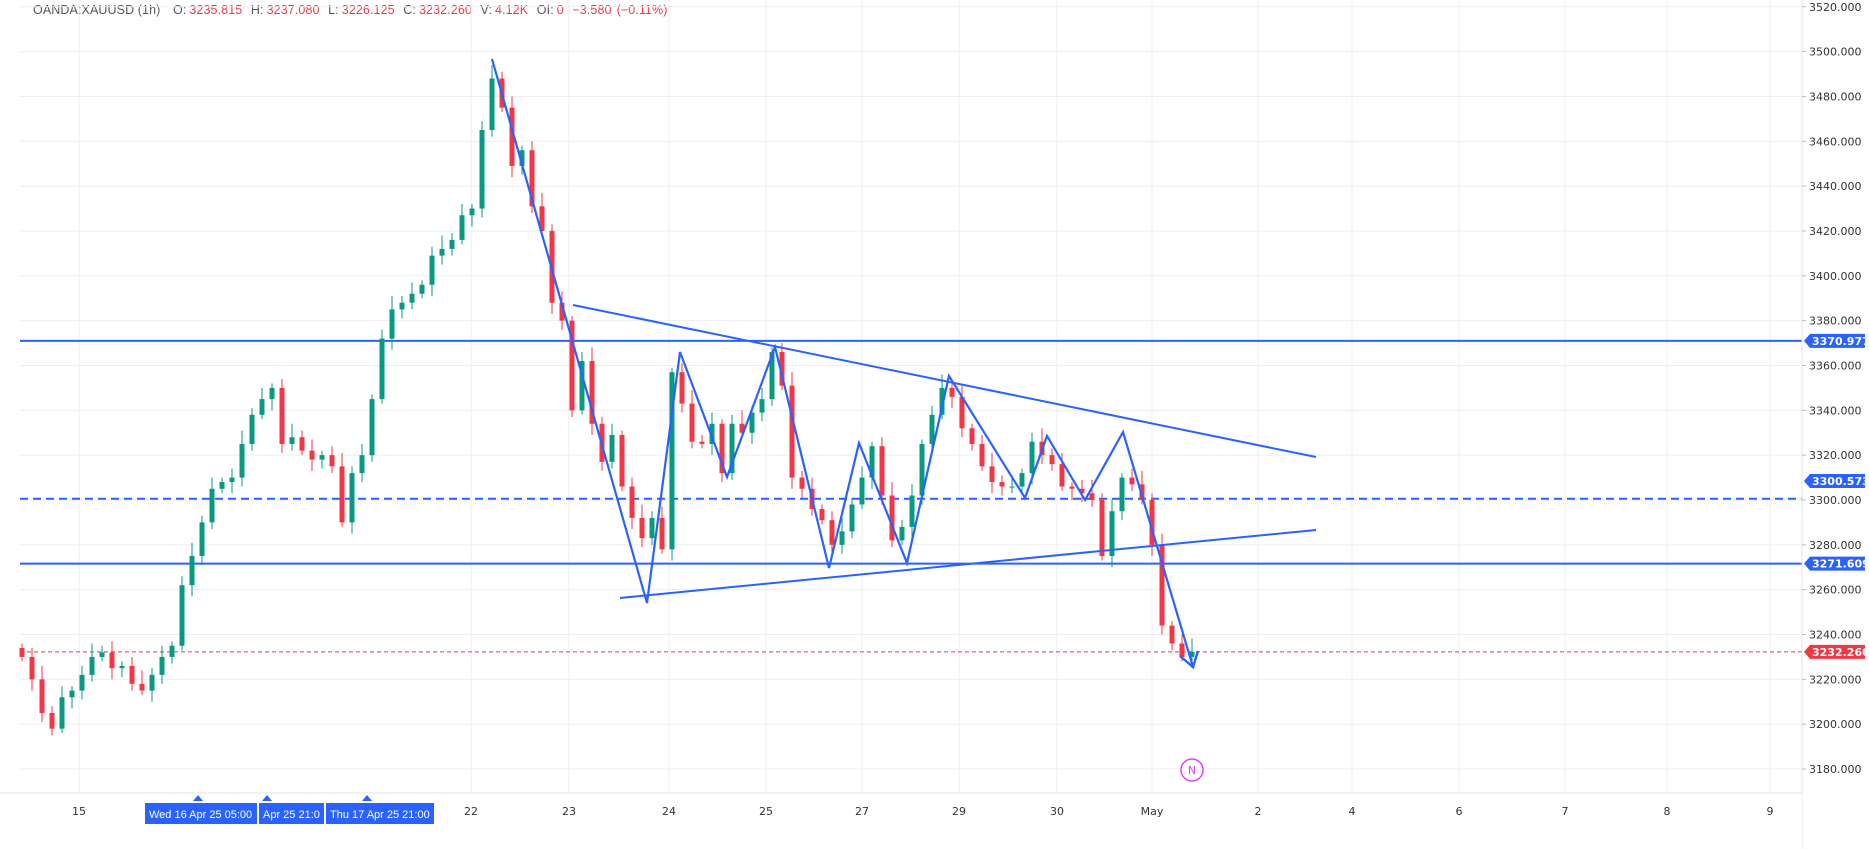 This screenshot has width=1869, height=849. Describe the element at coordinates (959, 811) in the screenshot. I see `time-tick-label: 29` at that location.